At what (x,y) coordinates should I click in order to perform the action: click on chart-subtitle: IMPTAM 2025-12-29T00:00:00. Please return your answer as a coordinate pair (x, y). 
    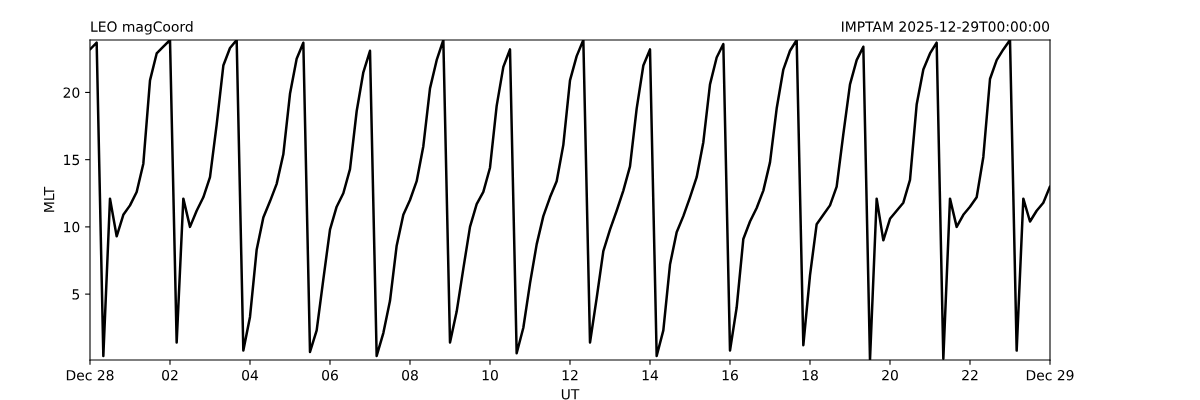
    Looking at the image, I should click on (946, 26).